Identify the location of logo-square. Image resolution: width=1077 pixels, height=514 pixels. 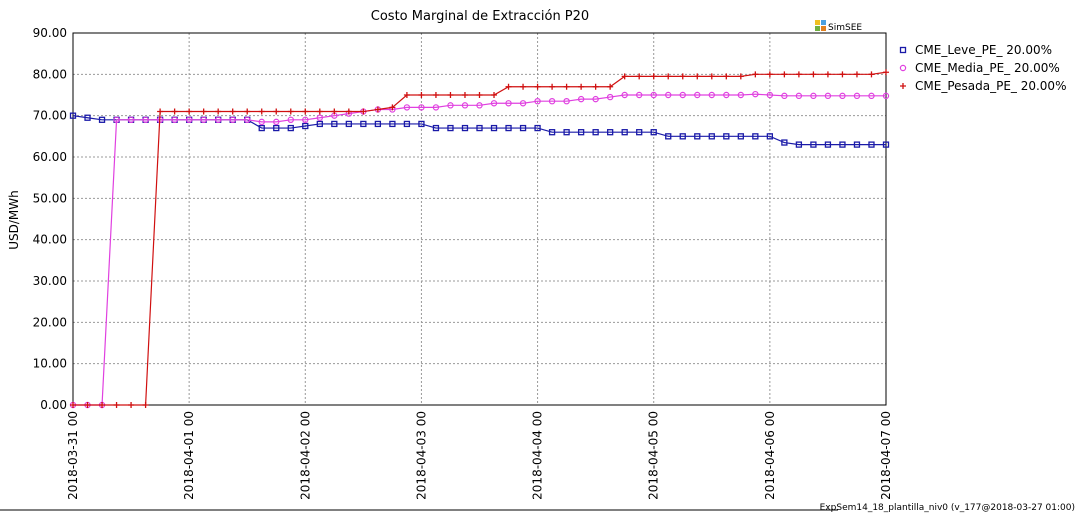
(823, 28).